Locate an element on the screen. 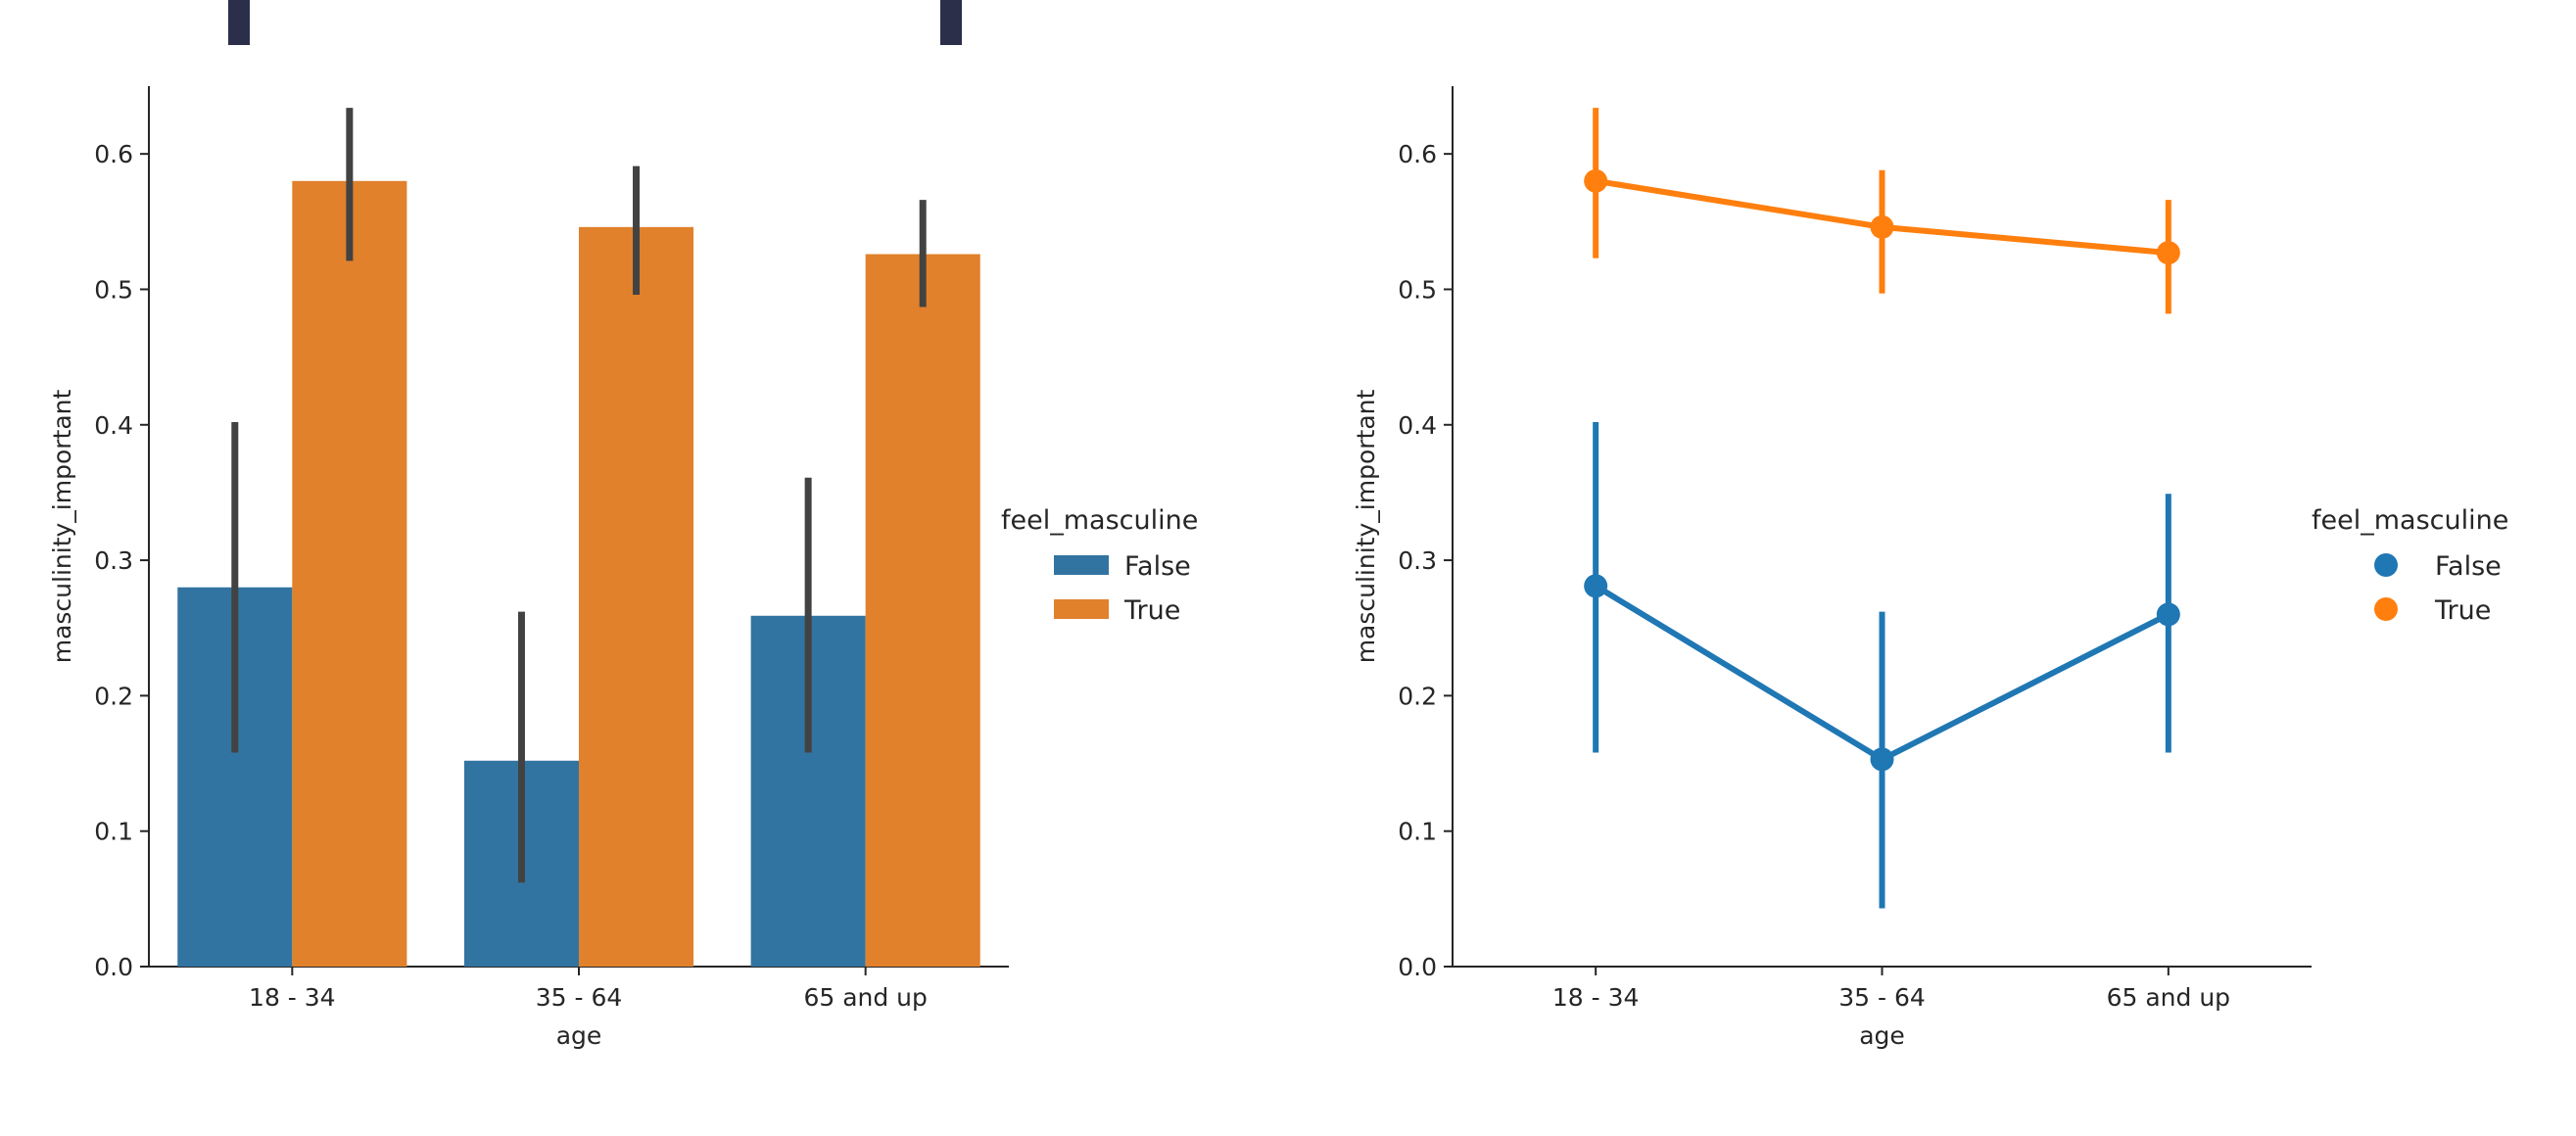 The image size is (2576, 1136). legend-swatch-true is located at coordinates (1081, 609).